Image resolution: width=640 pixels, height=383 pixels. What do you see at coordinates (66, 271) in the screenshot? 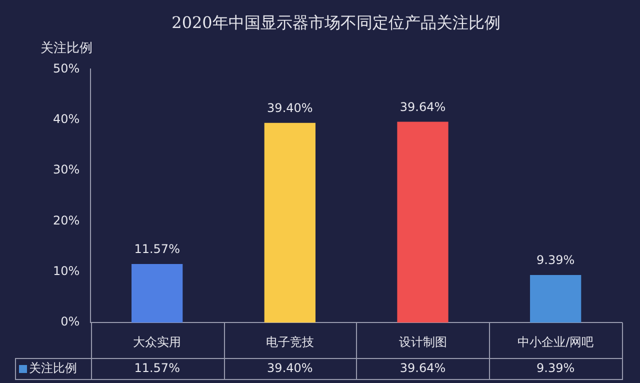
I see `y-tick-label: 10%` at bounding box center [66, 271].